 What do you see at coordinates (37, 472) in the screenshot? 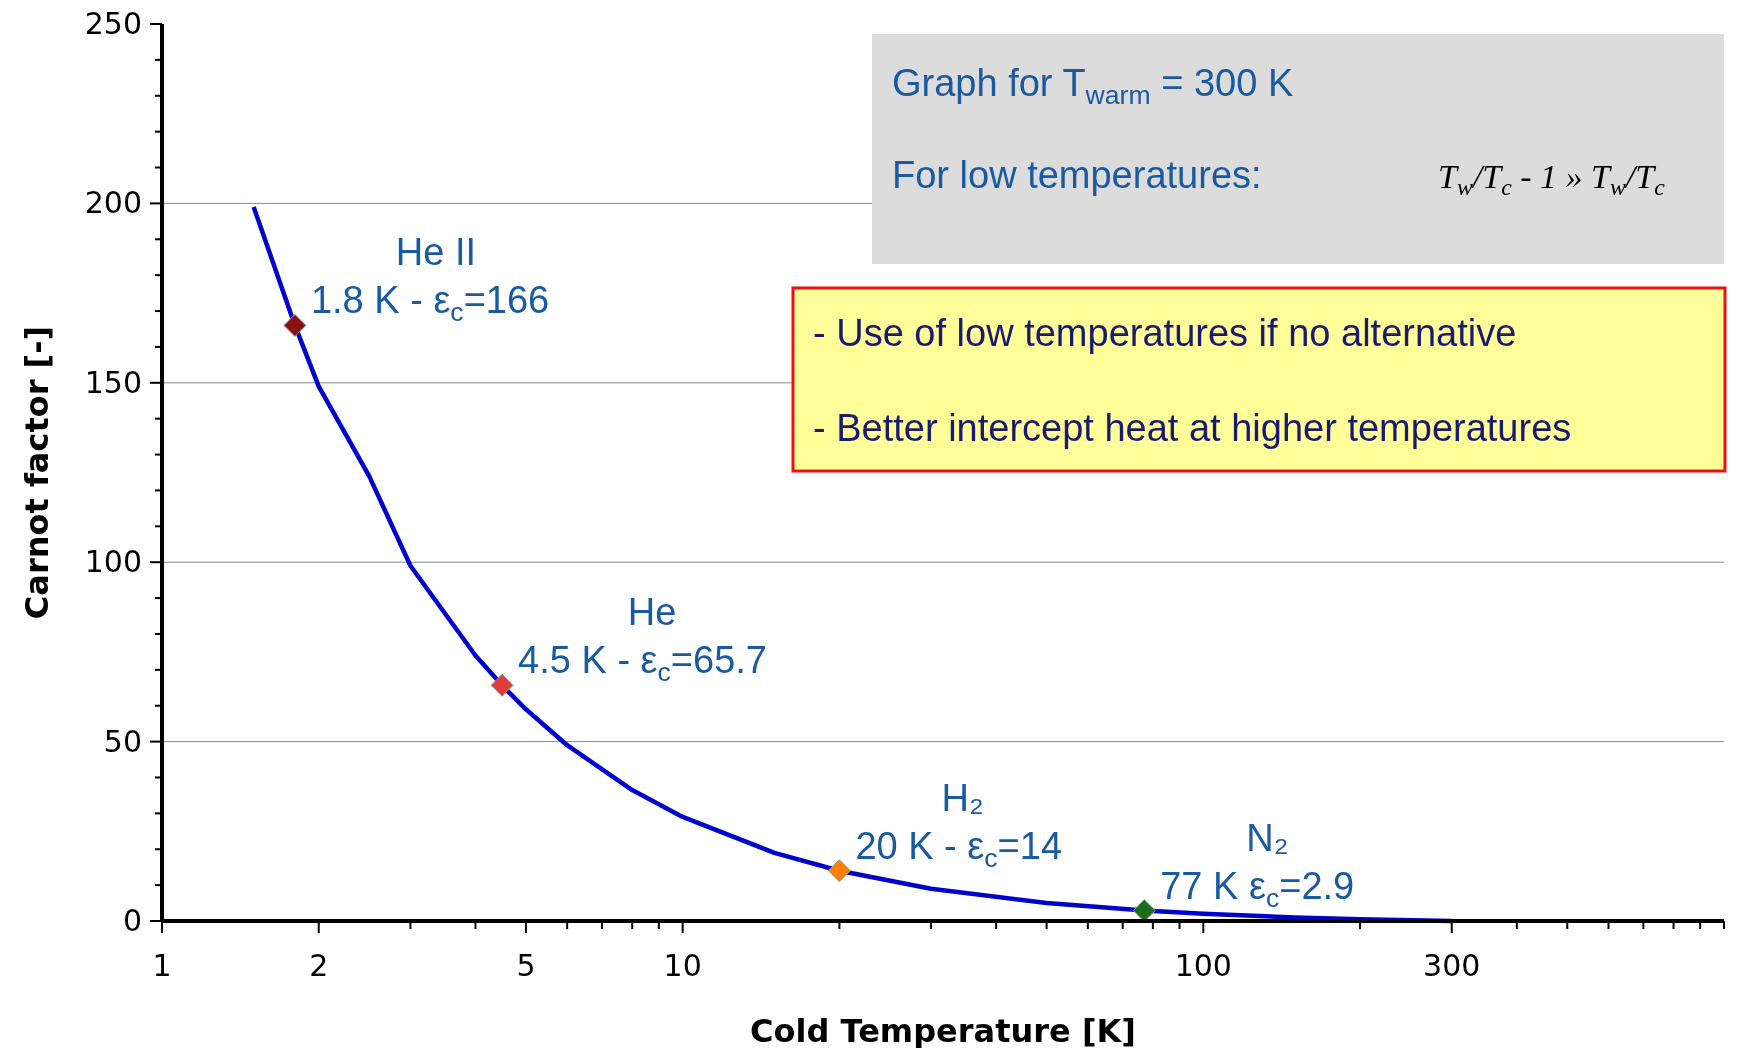
I see `y-axis-title: Carnot factor [-]` at bounding box center [37, 472].